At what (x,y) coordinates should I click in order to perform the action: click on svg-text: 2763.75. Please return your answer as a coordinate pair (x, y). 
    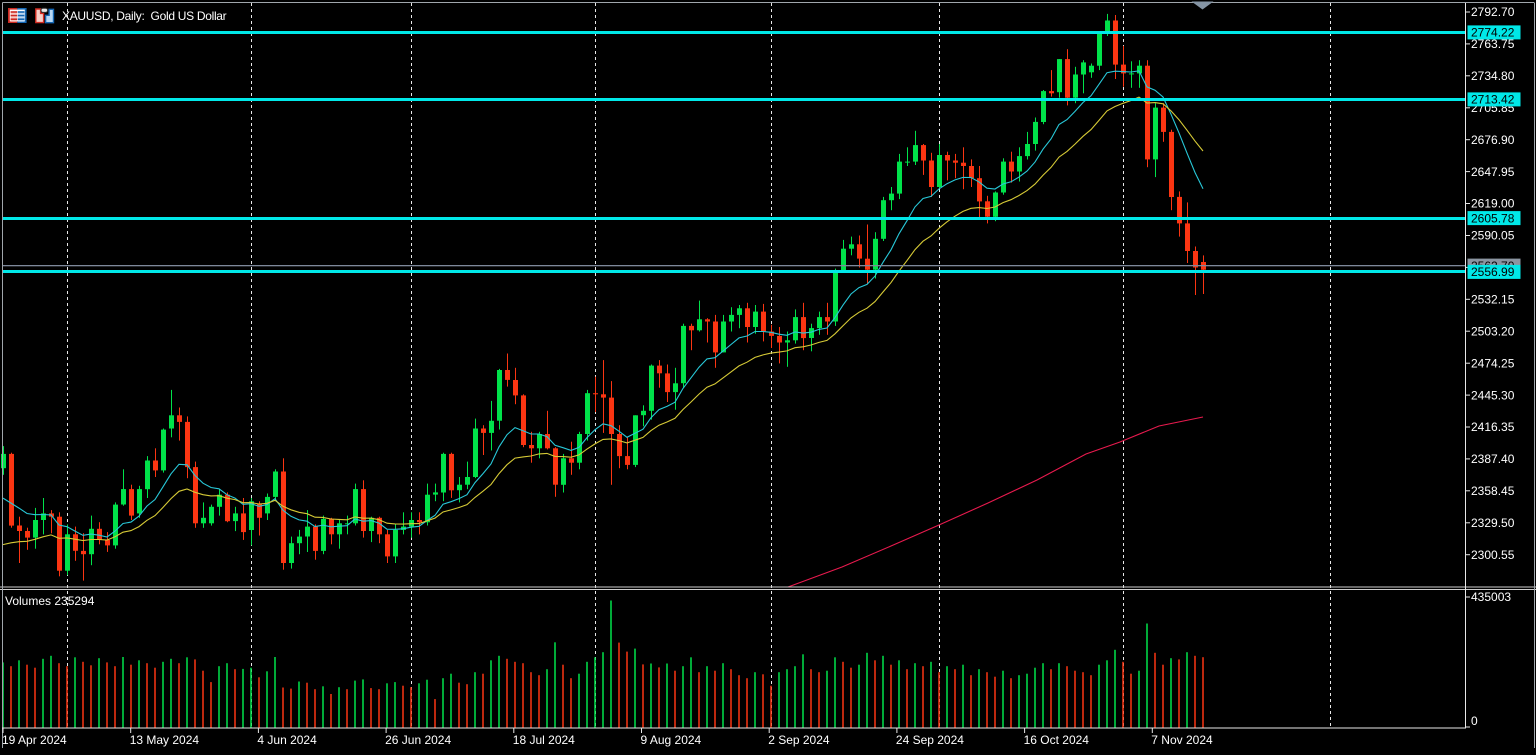
    Looking at the image, I should click on (1493, 44).